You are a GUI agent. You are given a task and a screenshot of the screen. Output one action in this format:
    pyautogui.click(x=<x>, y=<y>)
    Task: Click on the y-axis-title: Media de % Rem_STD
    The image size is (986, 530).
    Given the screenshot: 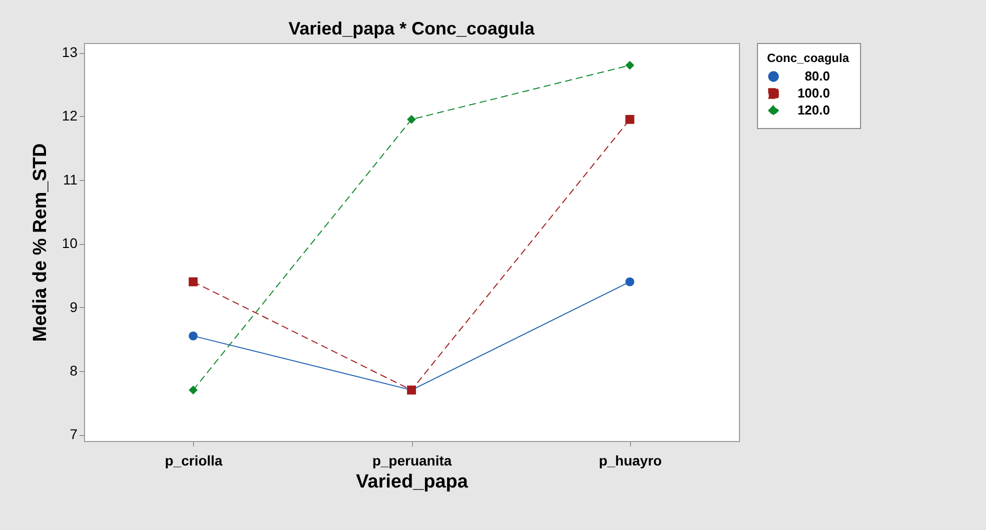 What is the action you would take?
    pyautogui.click(x=40, y=242)
    